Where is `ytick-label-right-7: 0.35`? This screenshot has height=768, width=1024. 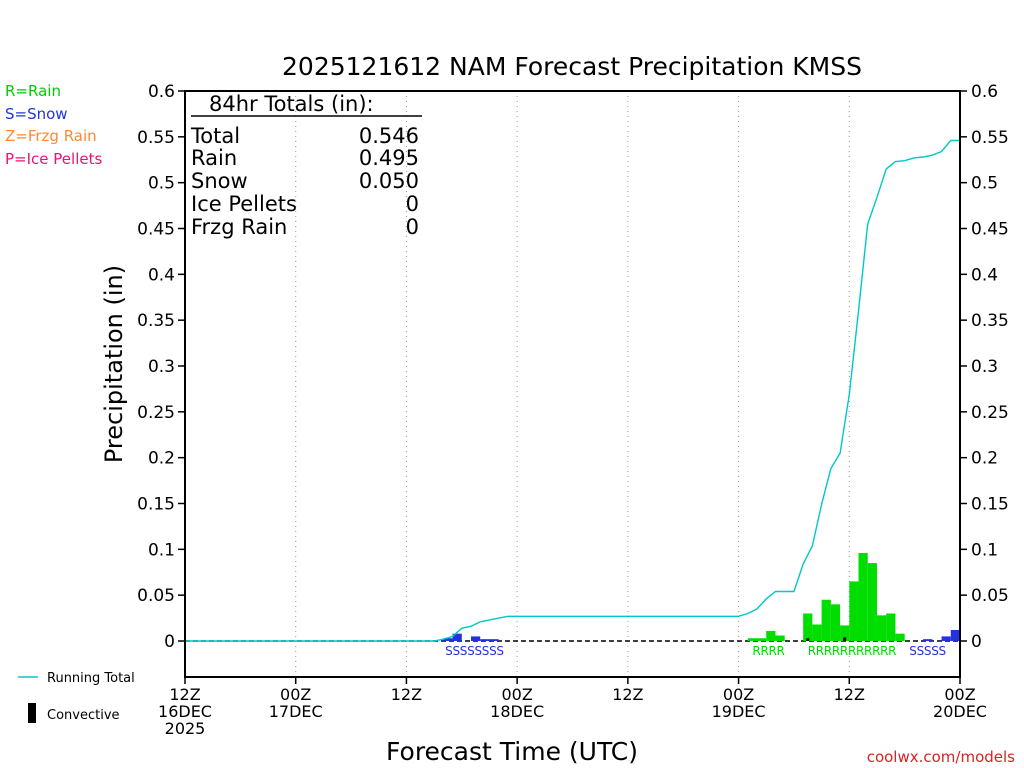
ytick-label-right-7: 0.35 is located at coordinates (990, 321).